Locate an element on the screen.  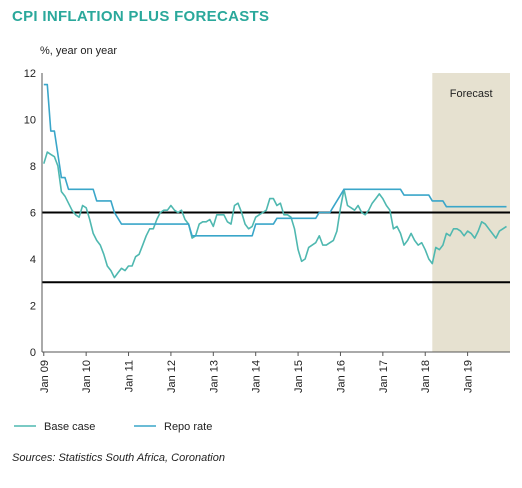
x-tick-label: Jan 19 is located at coordinates (469, 376).